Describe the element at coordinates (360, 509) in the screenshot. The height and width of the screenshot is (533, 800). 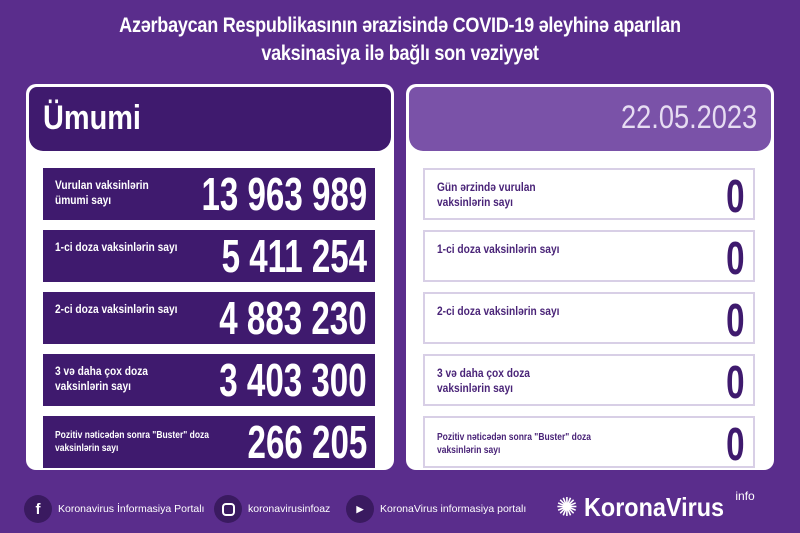
I see `youtube-icon: ▶` at that location.